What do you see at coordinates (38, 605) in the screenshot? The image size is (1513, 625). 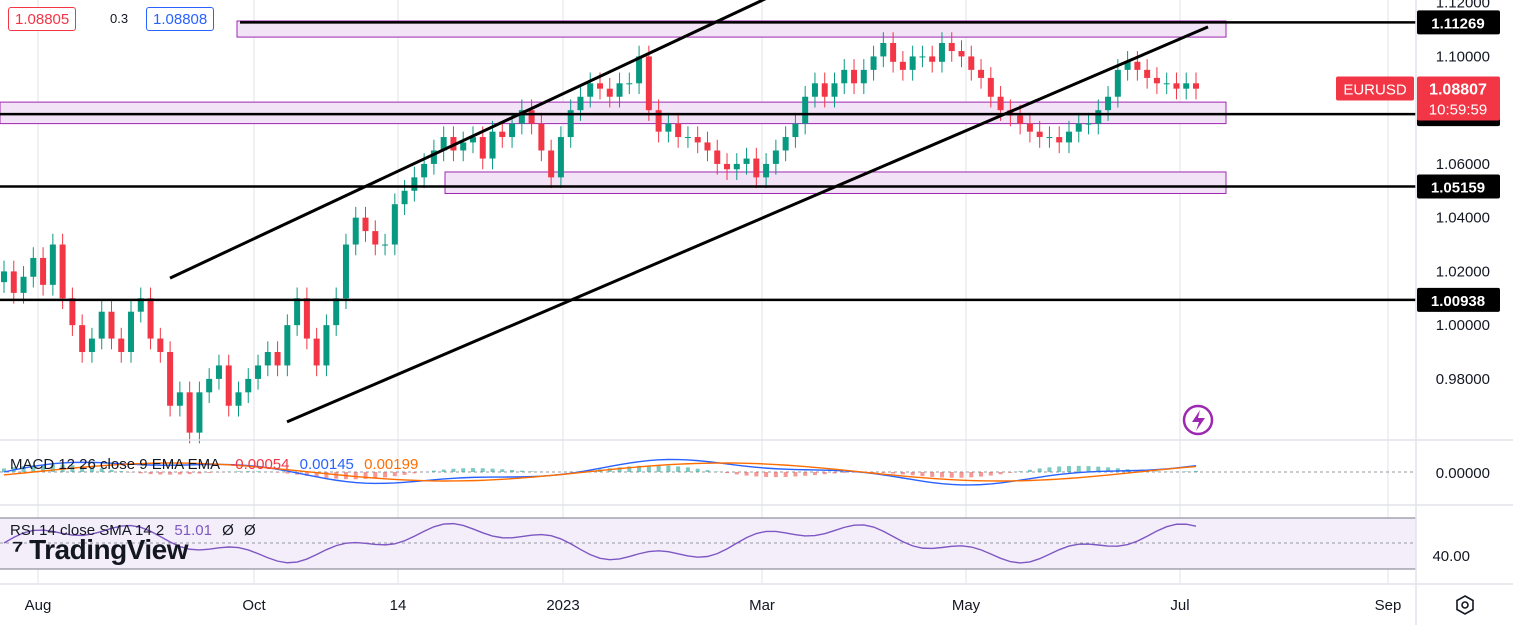 I see `x-tick-label: Aug` at bounding box center [38, 605].